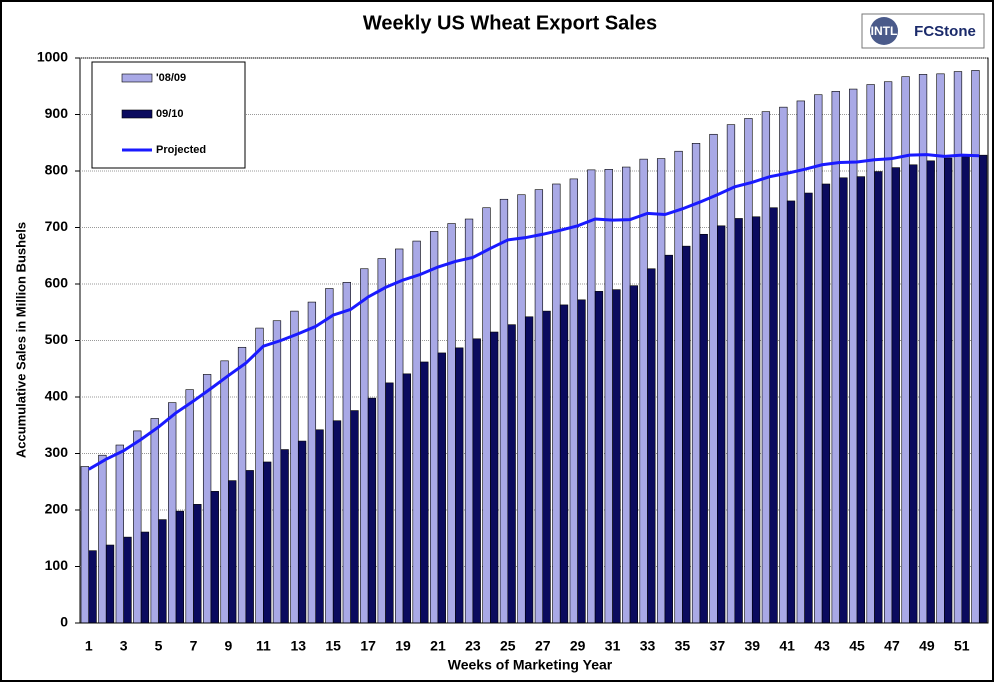 The image size is (994, 682). I want to click on x-tick-label: 51, so click(962, 646).